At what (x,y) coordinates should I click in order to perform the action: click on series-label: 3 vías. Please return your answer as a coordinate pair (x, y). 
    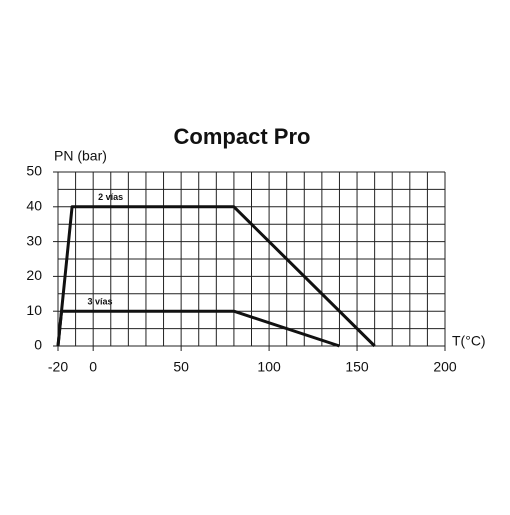
    Looking at the image, I should click on (100, 302).